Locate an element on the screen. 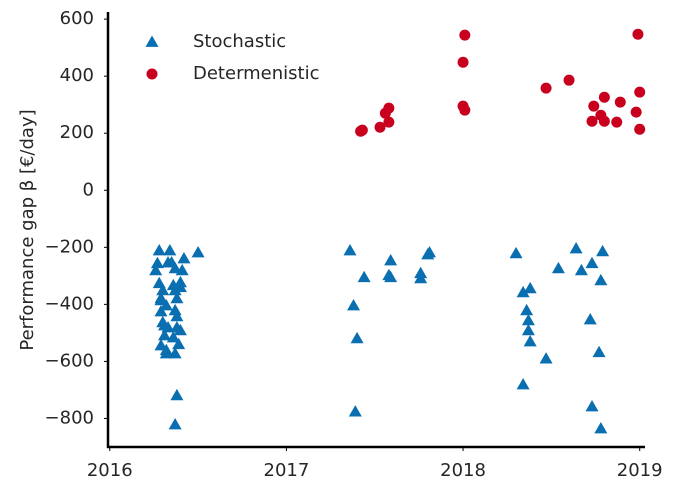  y-tick-label: 0 is located at coordinates (88, 189).